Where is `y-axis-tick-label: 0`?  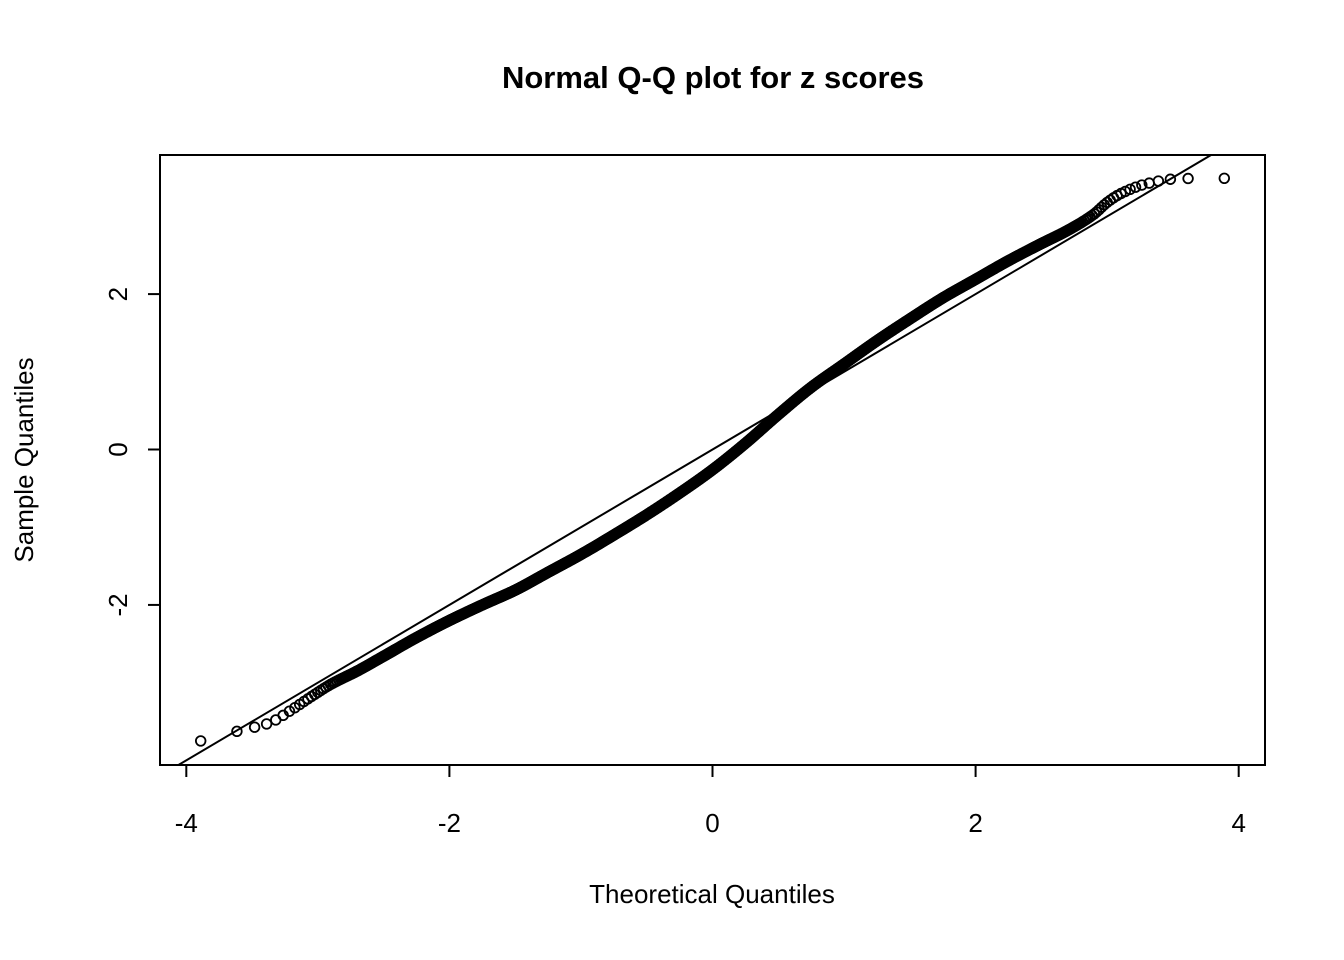 y-axis-tick-label: 0 is located at coordinates (118, 449).